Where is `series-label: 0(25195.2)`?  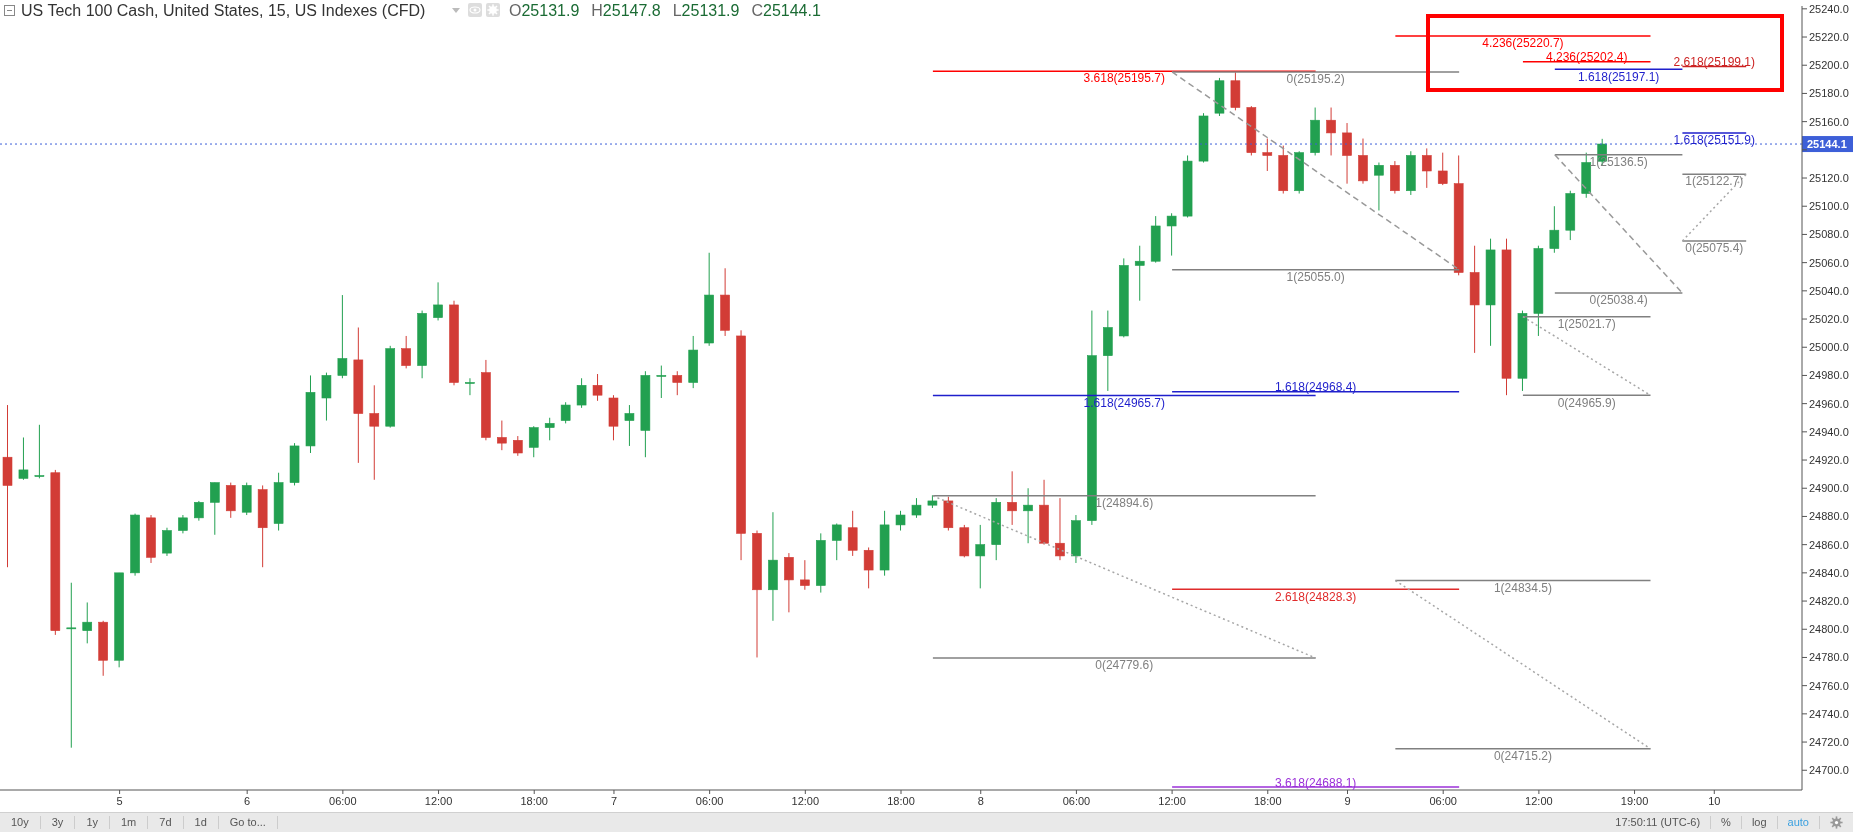
series-label: 0(25195.2) is located at coordinates (1315, 79).